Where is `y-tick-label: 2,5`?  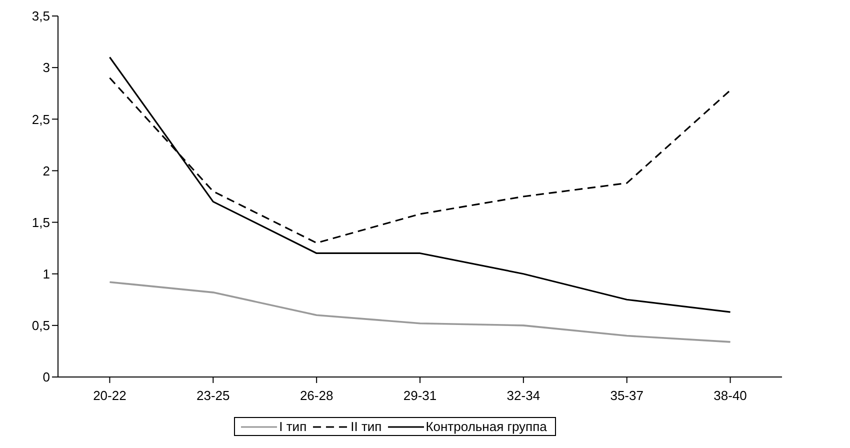
y-tick-label: 2,5 is located at coordinates (41, 119).